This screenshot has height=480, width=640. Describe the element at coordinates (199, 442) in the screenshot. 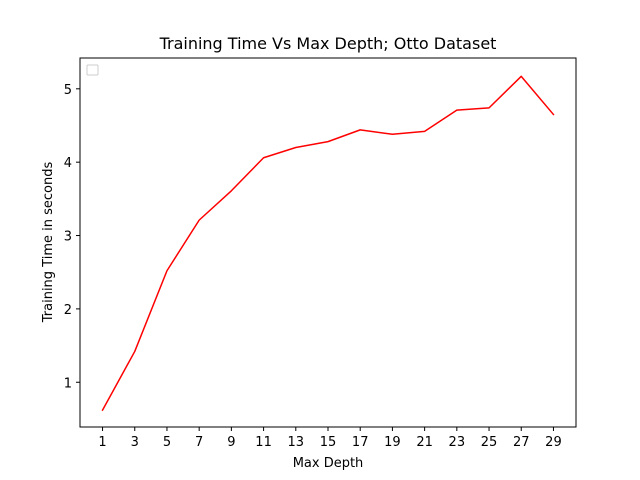

I see `x-tick-label: 7` at that location.